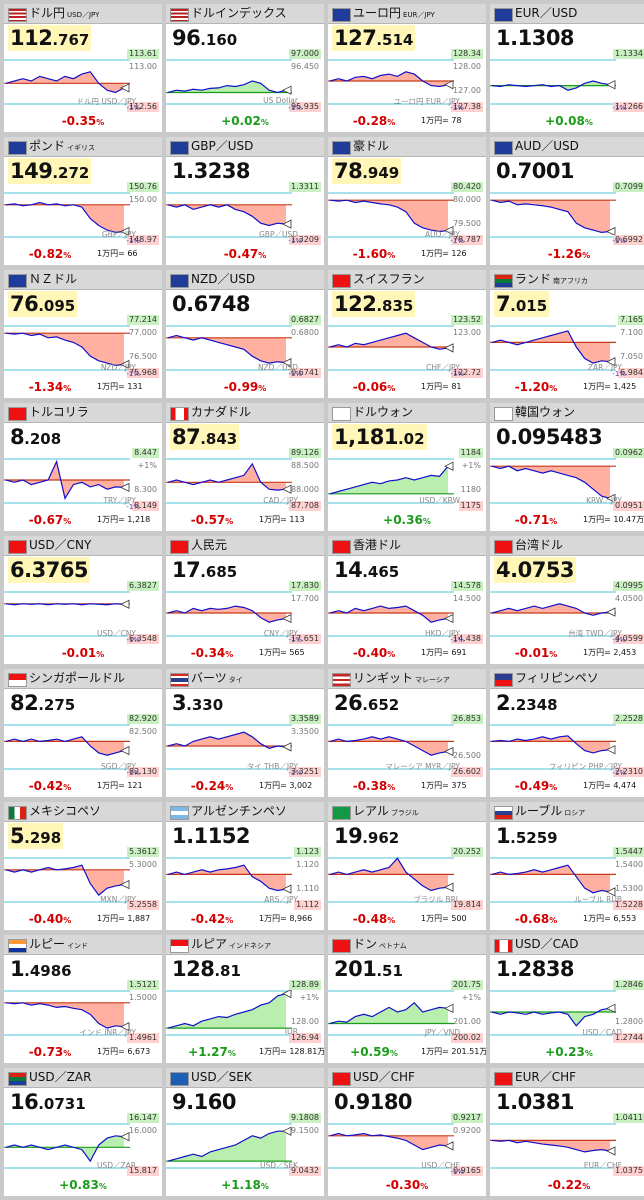 This screenshot has width=644, height=1200. I want to click on low-label: 17.651, so click(305, 639).